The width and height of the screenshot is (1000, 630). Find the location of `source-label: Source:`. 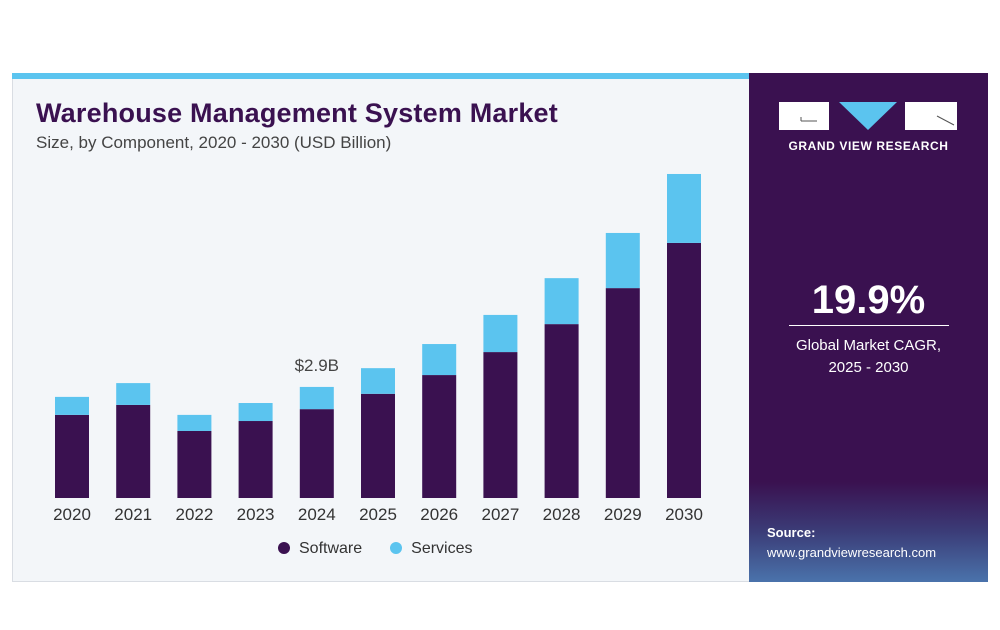

source-label: Source: is located at coordinates (791, 532).